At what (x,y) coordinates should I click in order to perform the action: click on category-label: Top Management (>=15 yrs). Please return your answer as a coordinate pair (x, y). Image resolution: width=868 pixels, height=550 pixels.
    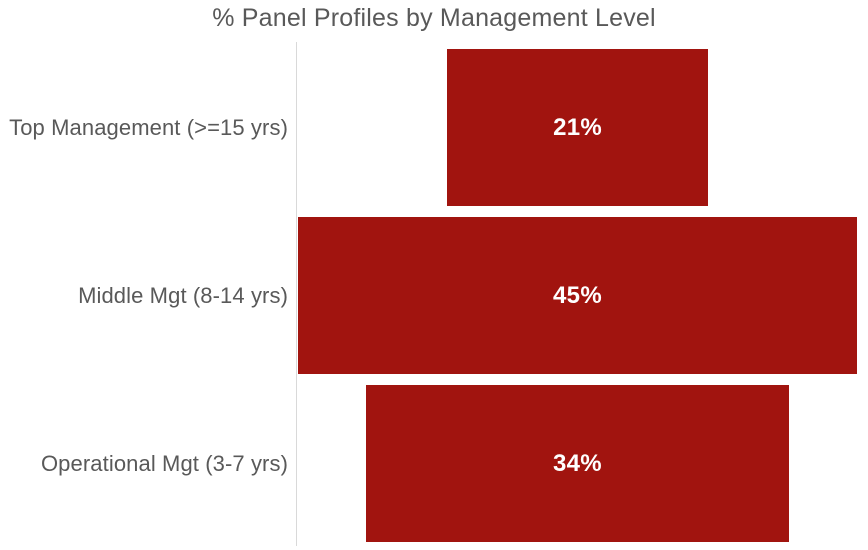
    Looking at the image, I should click on (148, 127).